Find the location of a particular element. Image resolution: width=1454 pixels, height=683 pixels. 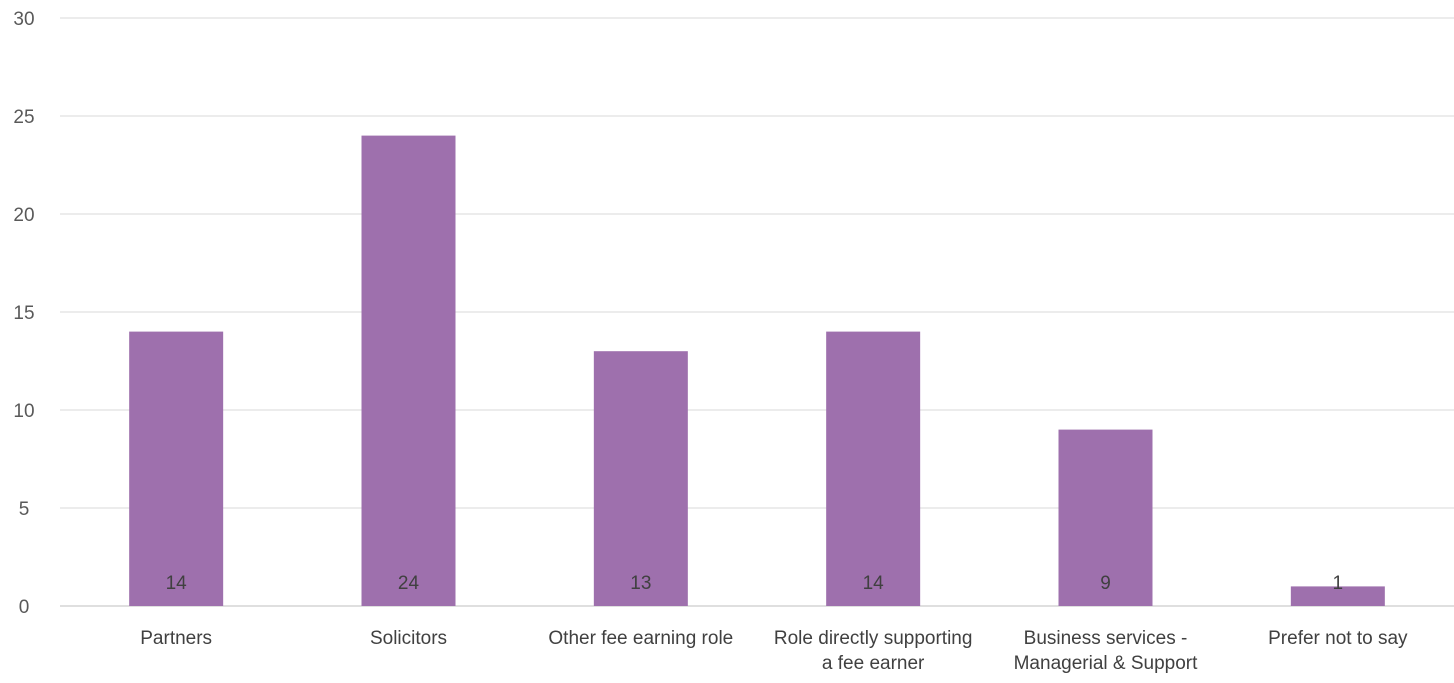

x-tick-label-line: Other fee earning role is located at coordinates (640, 638).